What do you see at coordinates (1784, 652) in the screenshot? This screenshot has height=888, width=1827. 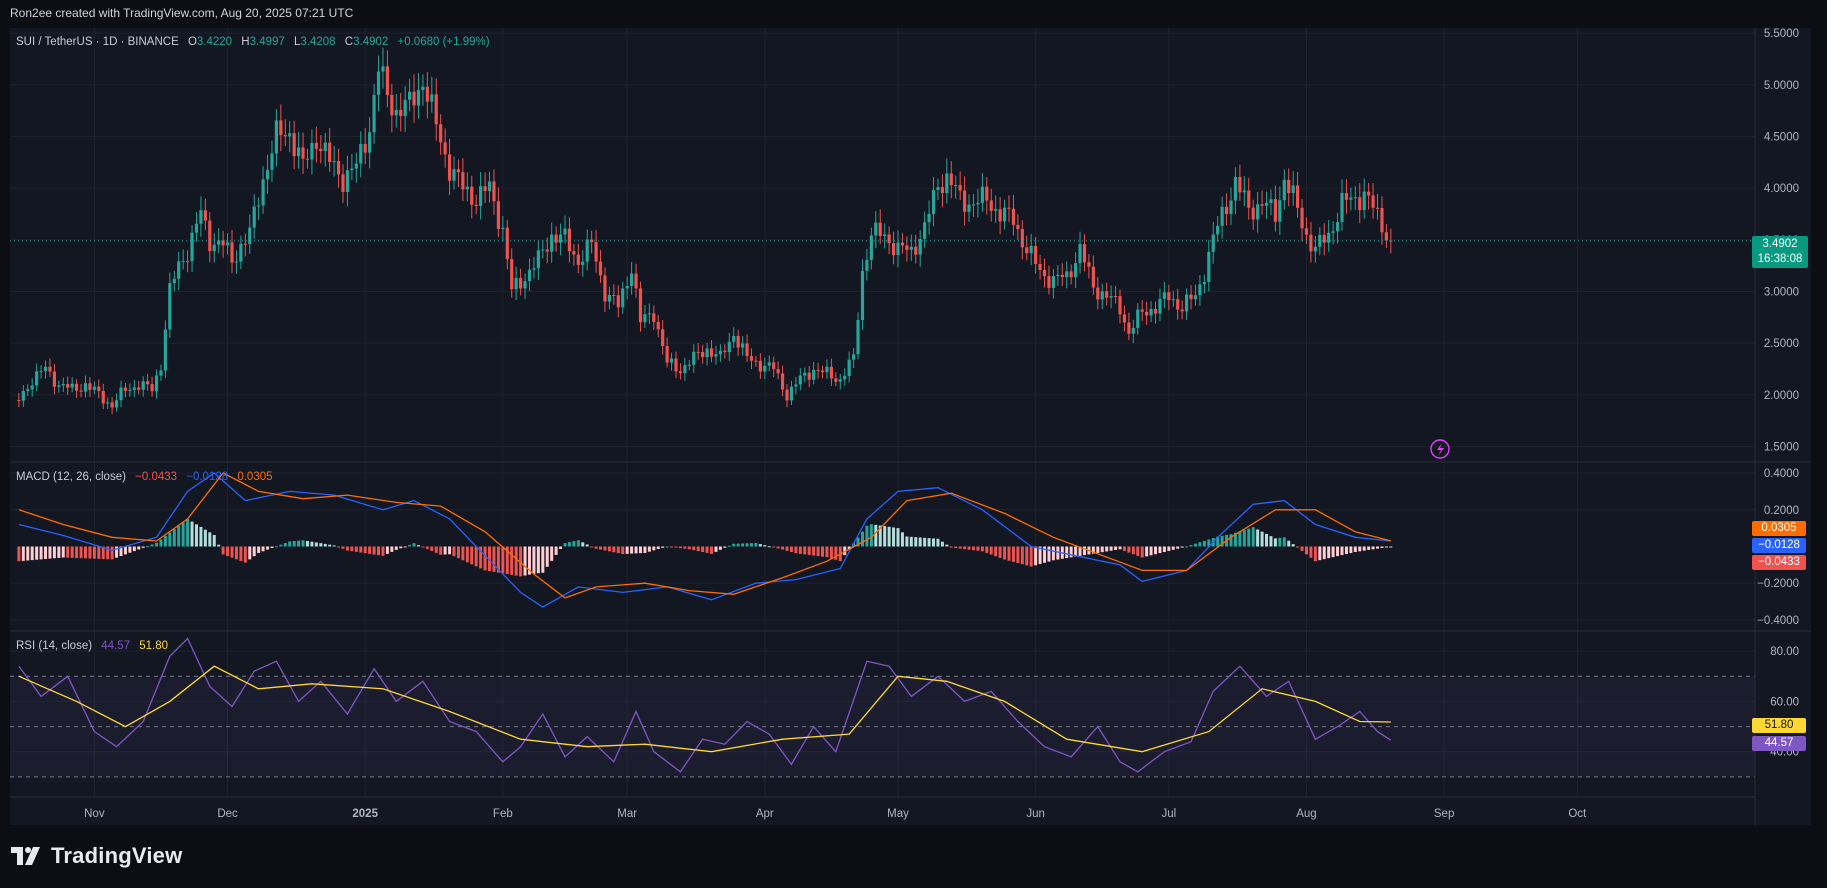 I see `y-tick-label: 80.00` at bounding box center [1784, 652].